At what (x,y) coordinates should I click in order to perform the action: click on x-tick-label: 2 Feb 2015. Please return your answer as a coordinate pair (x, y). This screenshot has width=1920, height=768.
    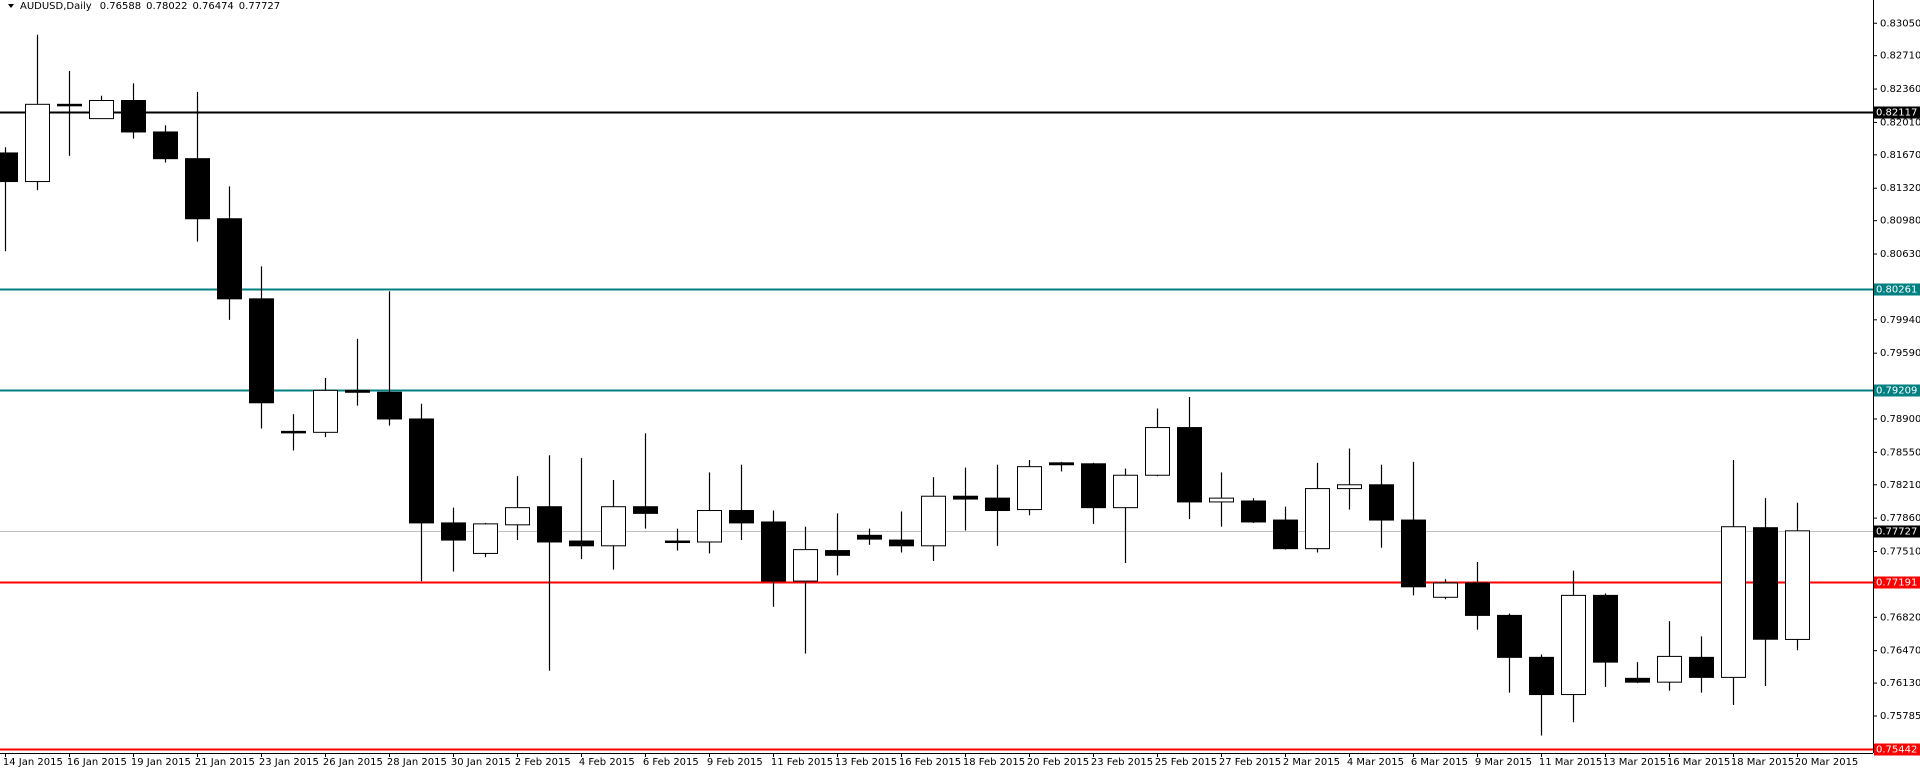
    Looking at the image, I should click on (543, 762).